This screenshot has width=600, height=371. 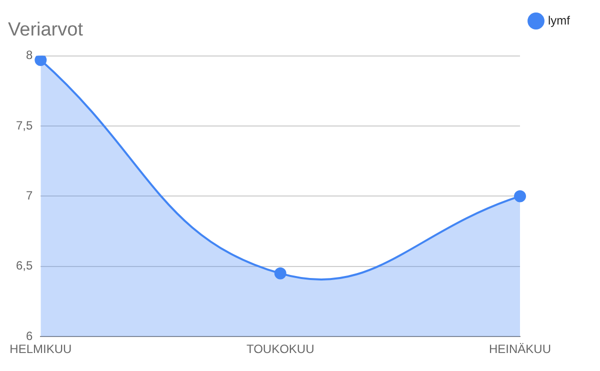 What do you see at coordinates (24, 265) in the screenshot?
I see `y-tick-label: 6,5` at bounding box center [24, 265].